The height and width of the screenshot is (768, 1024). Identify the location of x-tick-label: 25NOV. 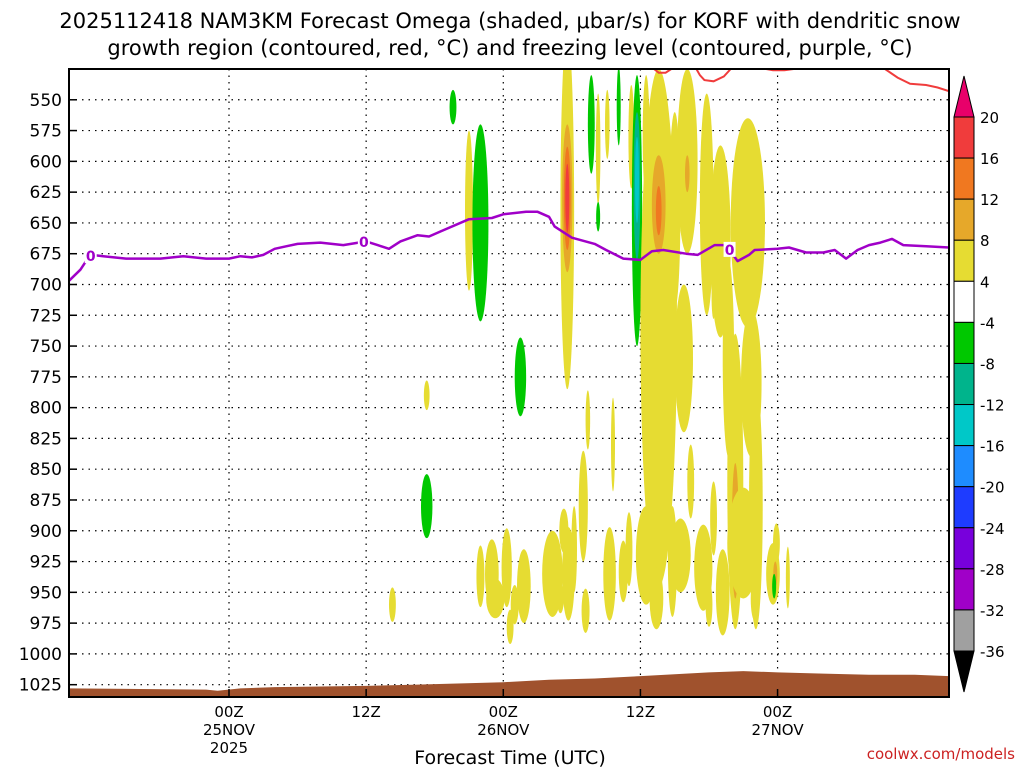
(229, 730).